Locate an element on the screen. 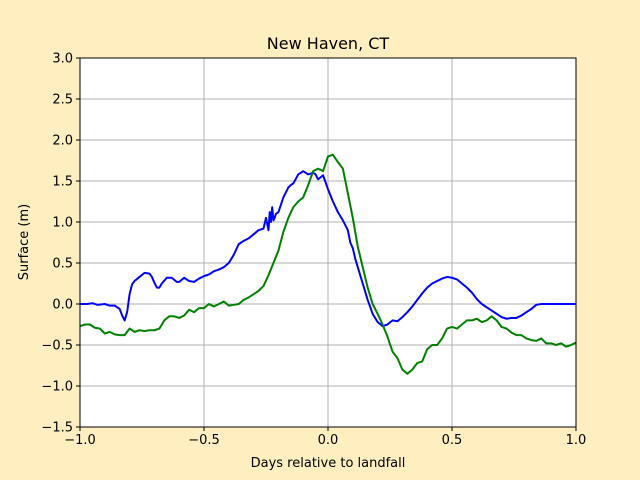 The height and width of the screenshot is (480, 640). x-tick-label: 0.0 is located at coordinates (328, 440).